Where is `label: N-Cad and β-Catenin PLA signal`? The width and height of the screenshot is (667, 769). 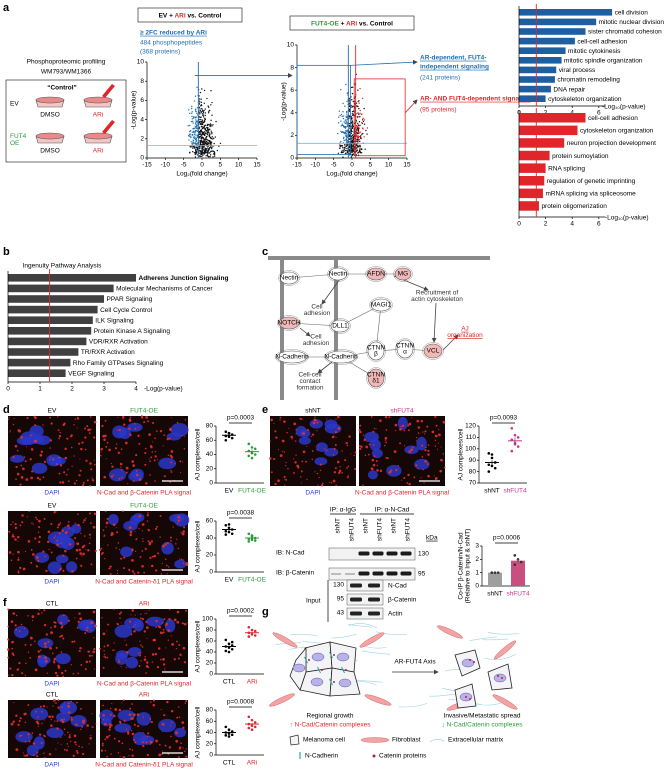 label: N-Cad and β-Catenin PLA signal is located at coordinates (144, 684).